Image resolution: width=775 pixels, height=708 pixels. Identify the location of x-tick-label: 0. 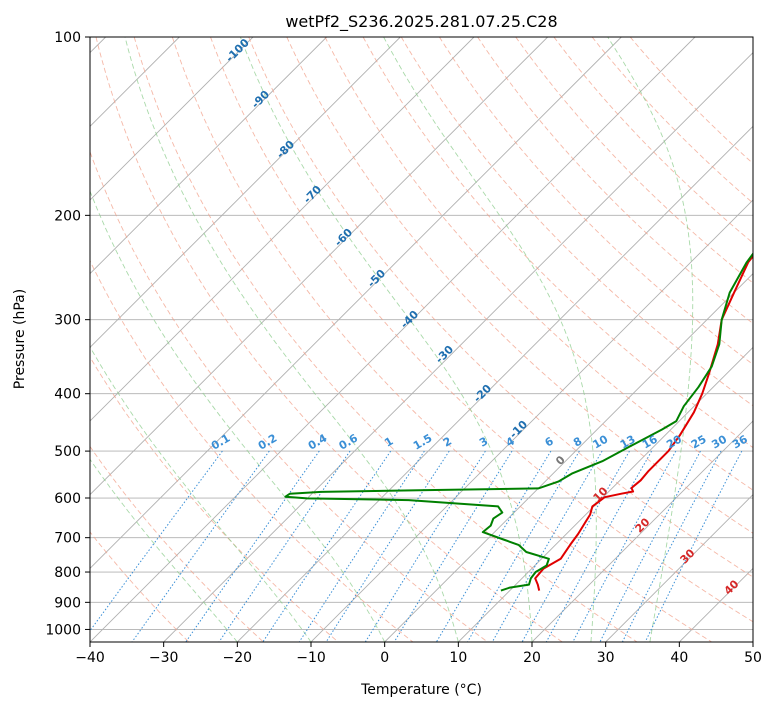
(384, 658).